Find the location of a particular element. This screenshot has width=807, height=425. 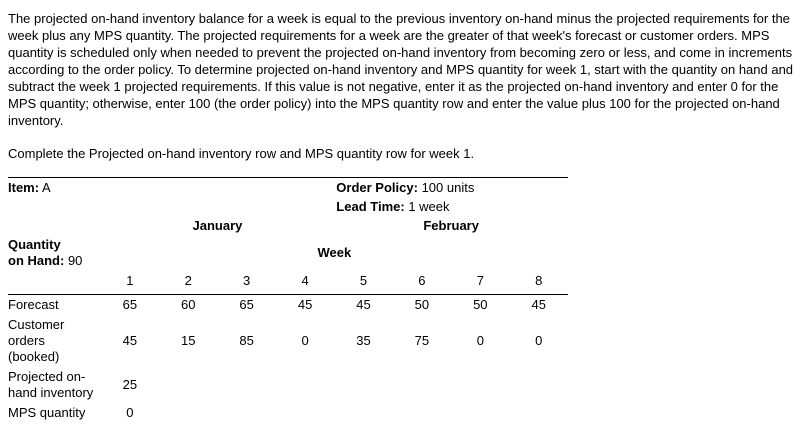

quantity-on-hand-cell: Quantity on Hand: 90 is located at coordinates (54, 252).